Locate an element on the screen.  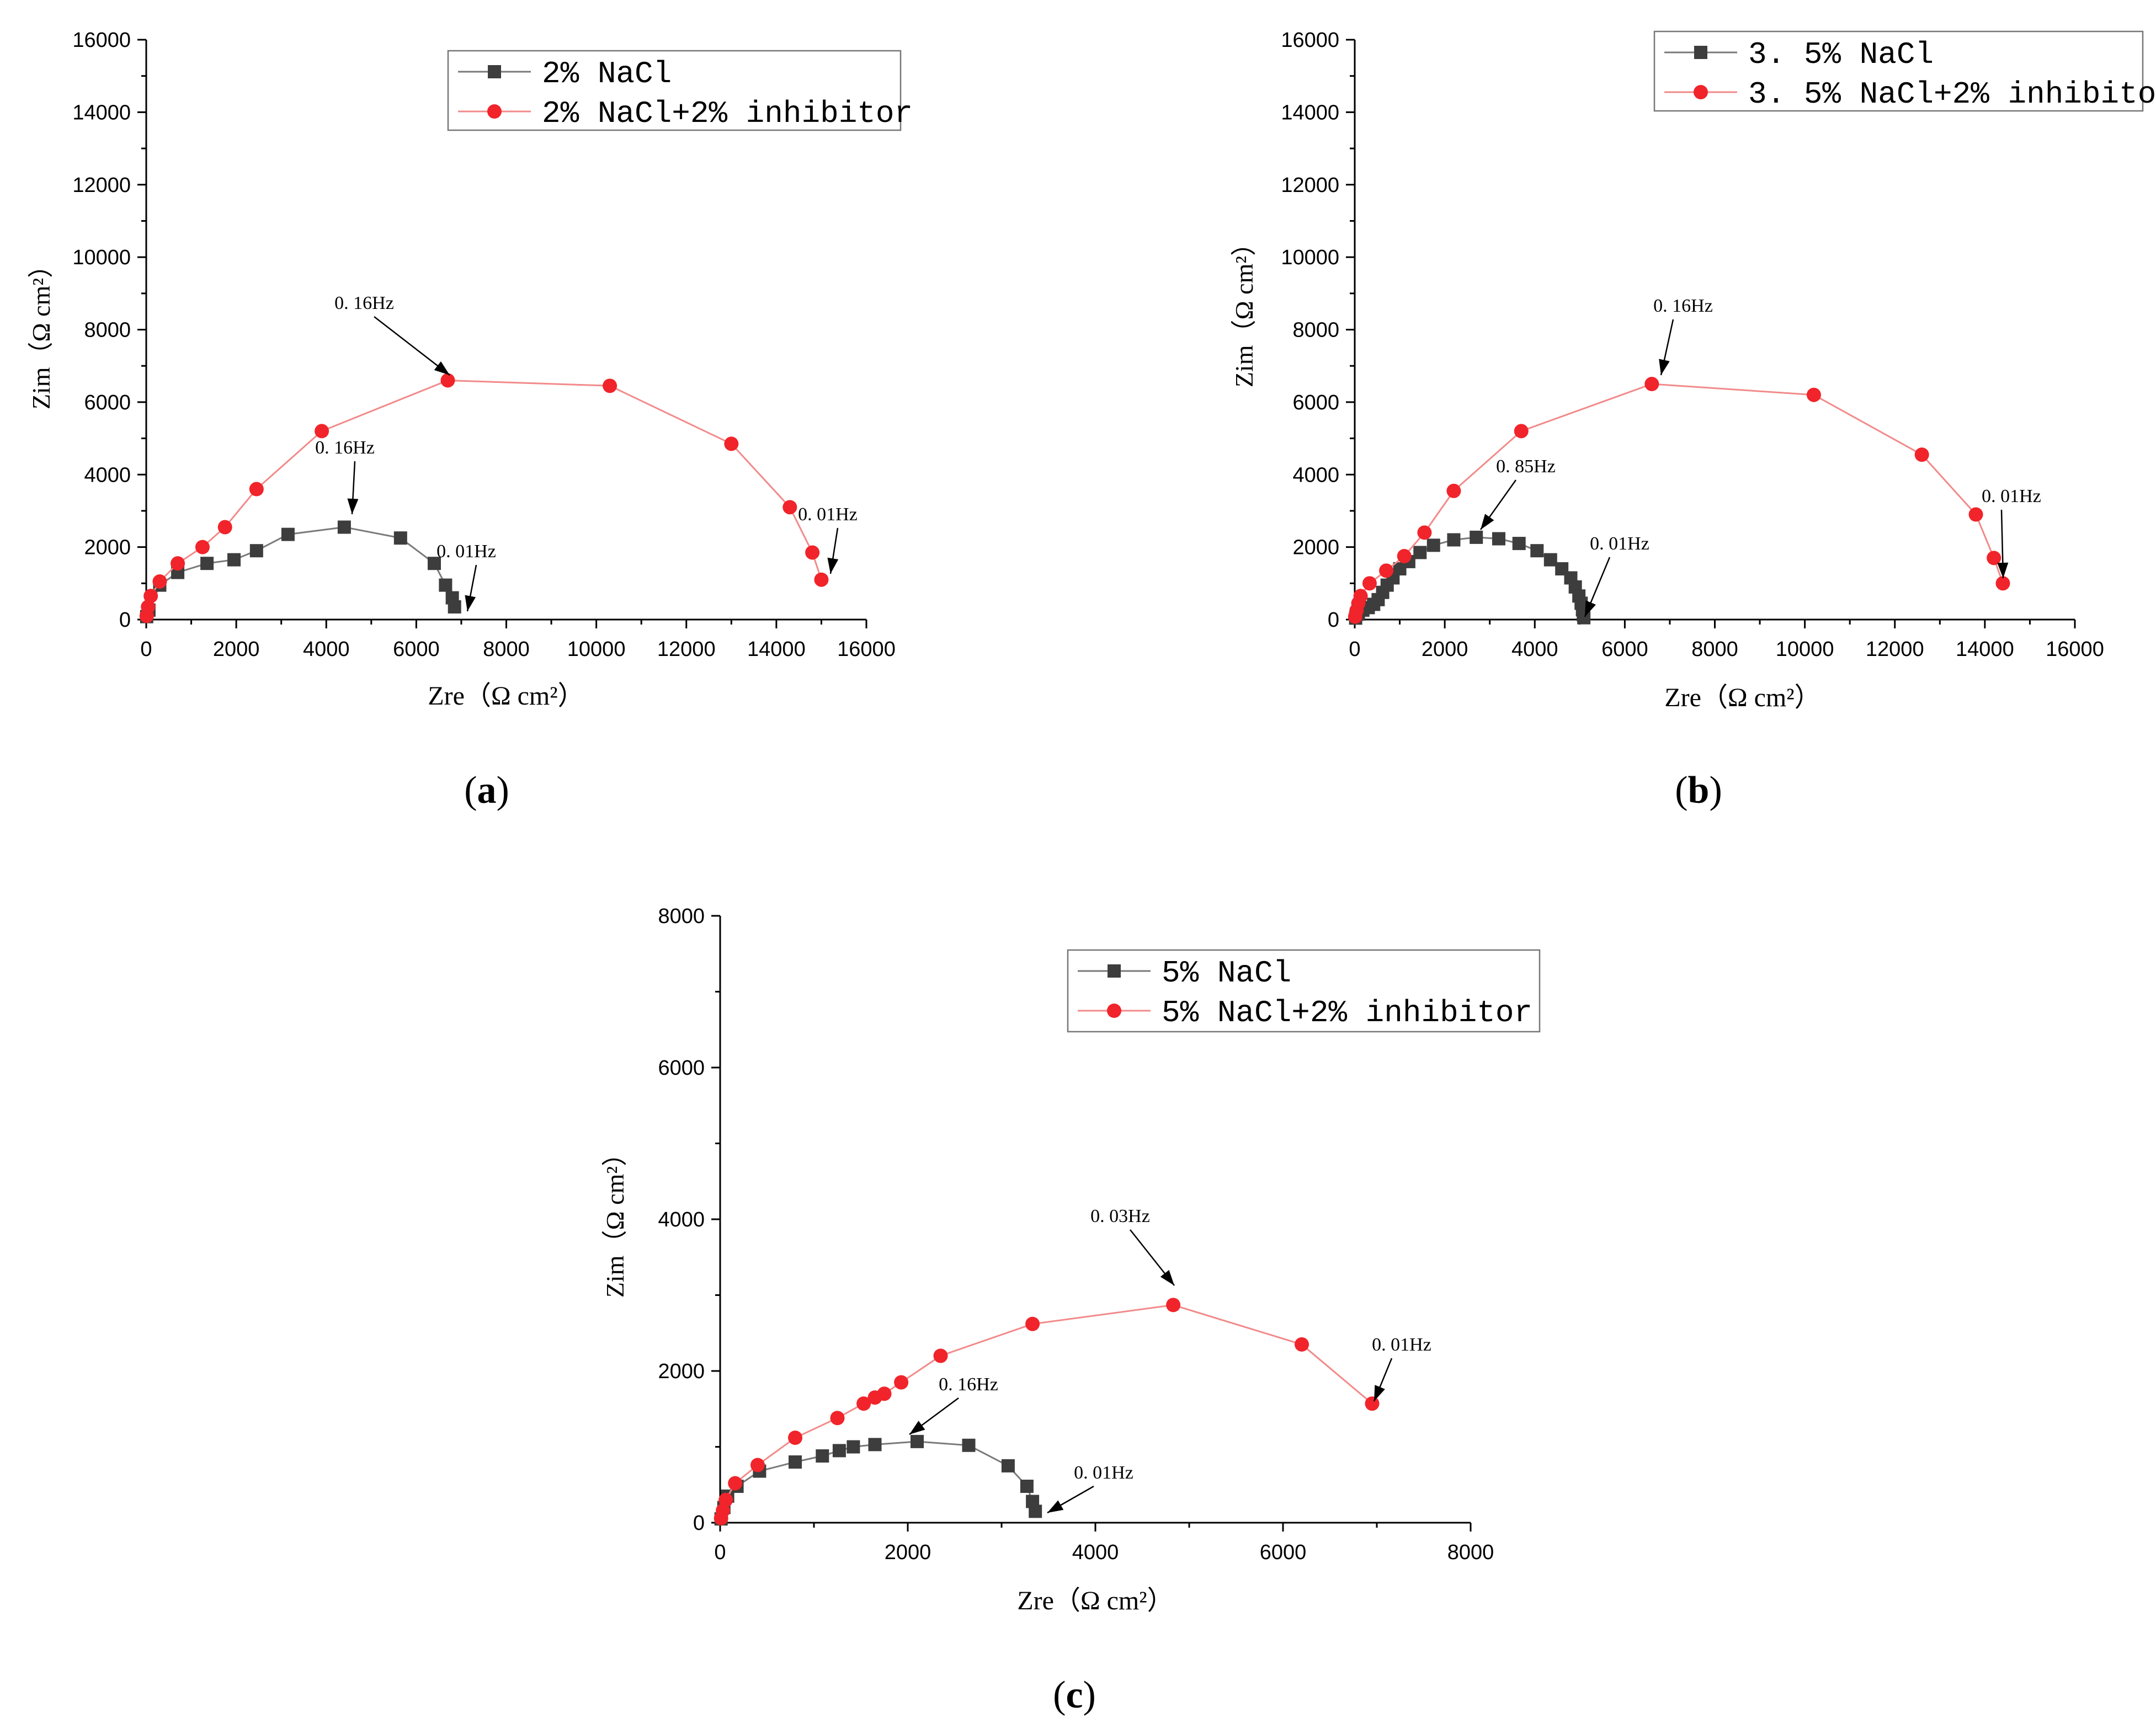
x-tick-label: 6000 is located at coordinates (1624, 650).